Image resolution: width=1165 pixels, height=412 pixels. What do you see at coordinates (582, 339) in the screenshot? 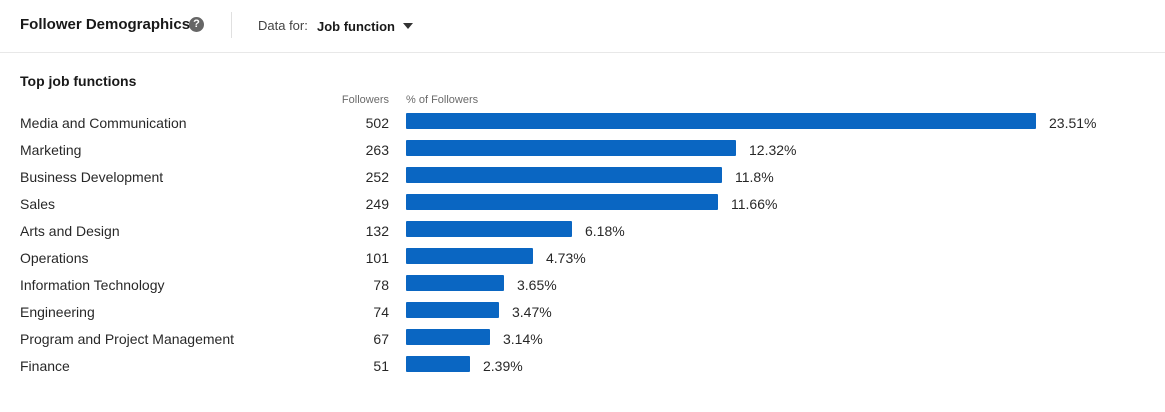
I see `chart-row: Program and Project Management 67 3.14%` at bounding box center [582, 339].